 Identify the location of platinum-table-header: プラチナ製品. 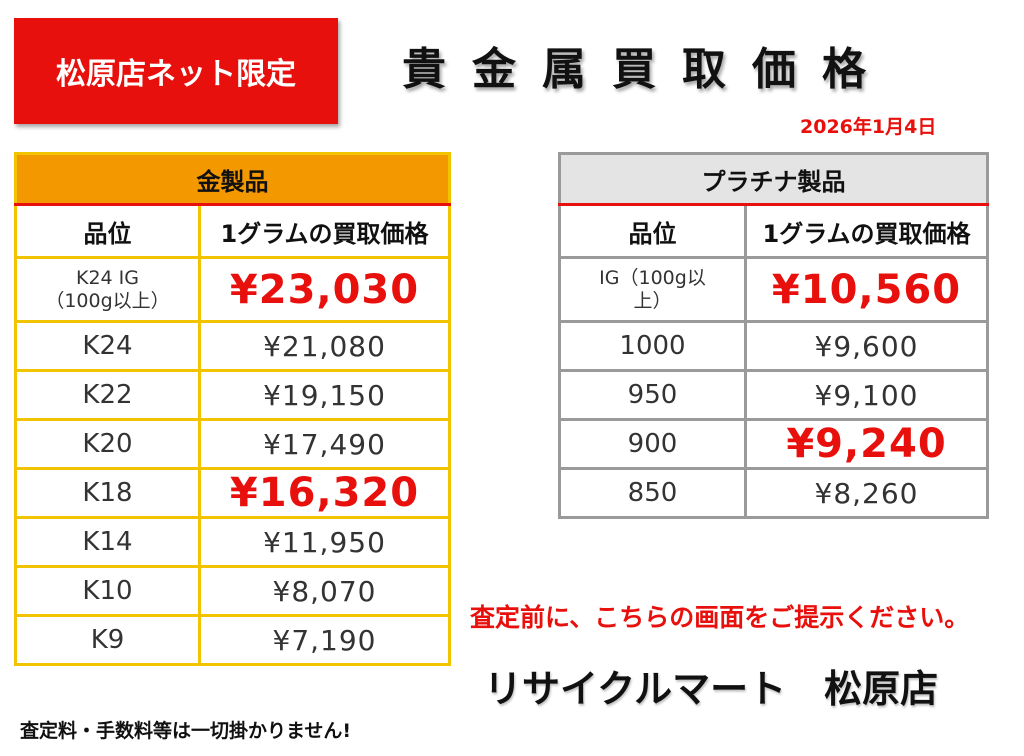
(773, 179).